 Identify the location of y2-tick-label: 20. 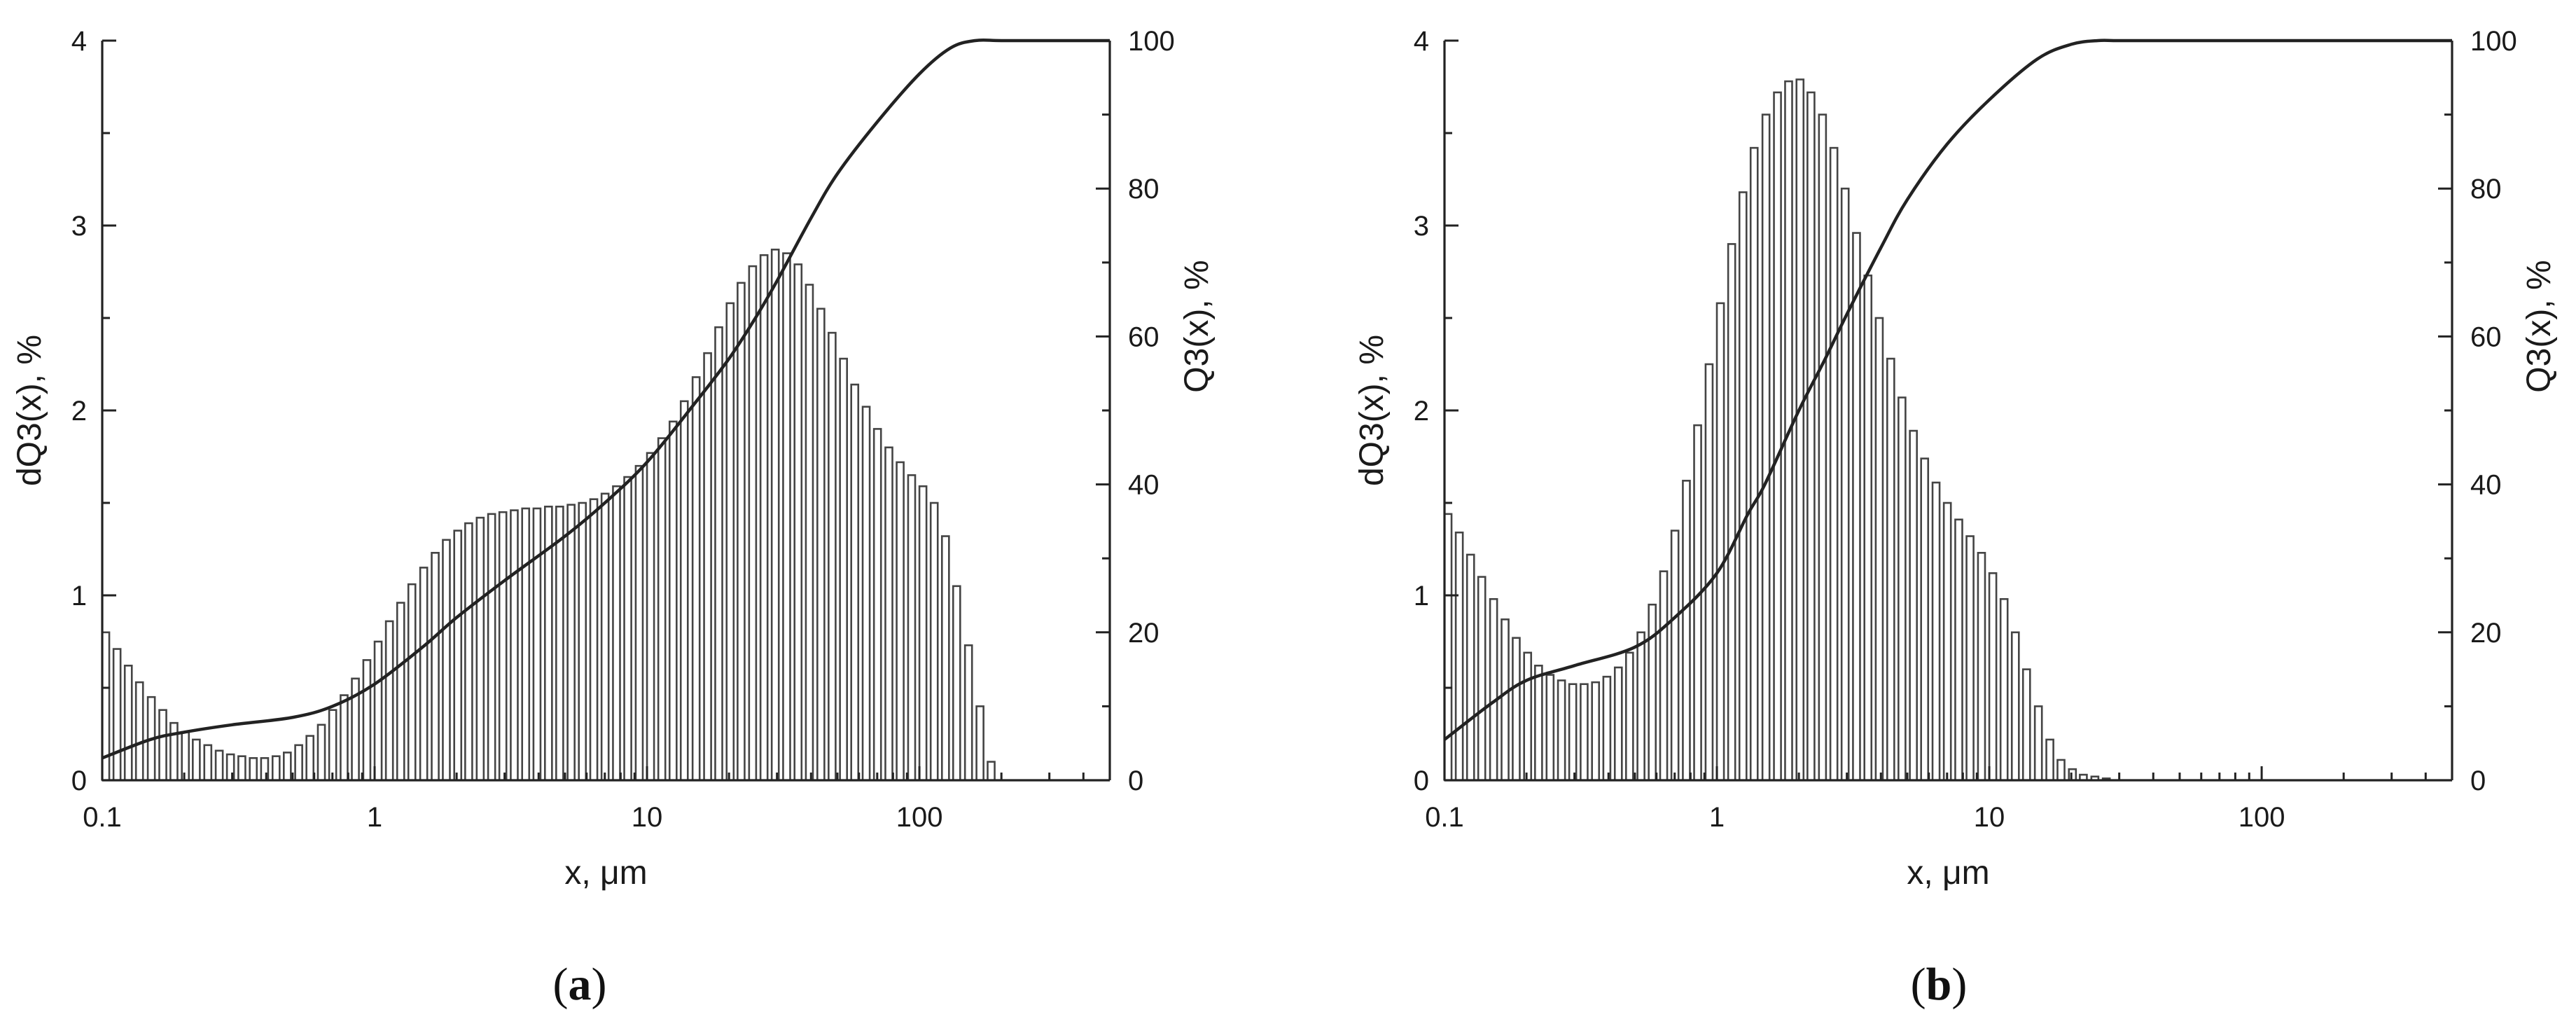
(1144, 634).